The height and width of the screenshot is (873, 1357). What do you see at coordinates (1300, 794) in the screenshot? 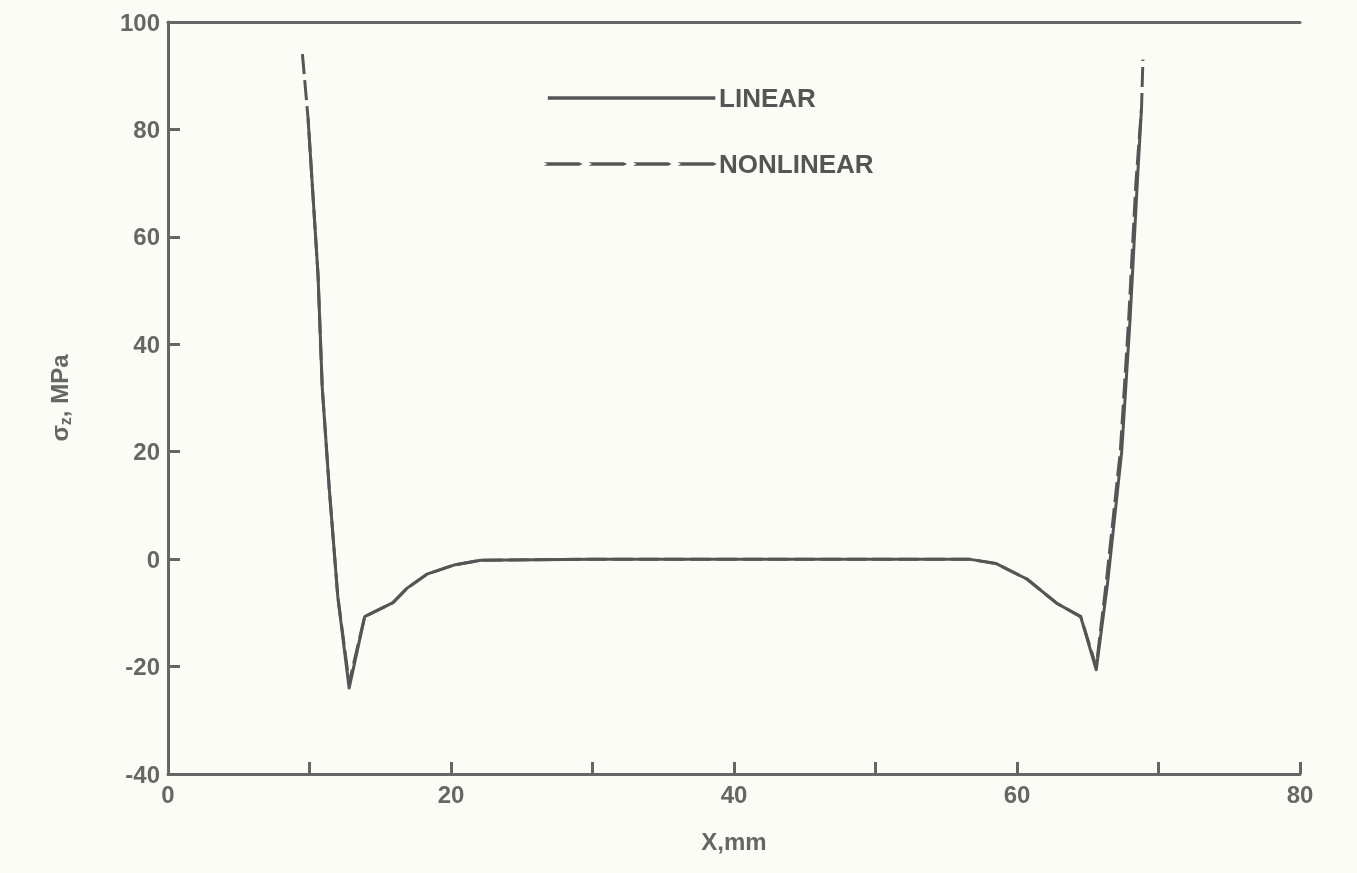
I see `x-tick-label: 80` at bounding box center [1300, 794].